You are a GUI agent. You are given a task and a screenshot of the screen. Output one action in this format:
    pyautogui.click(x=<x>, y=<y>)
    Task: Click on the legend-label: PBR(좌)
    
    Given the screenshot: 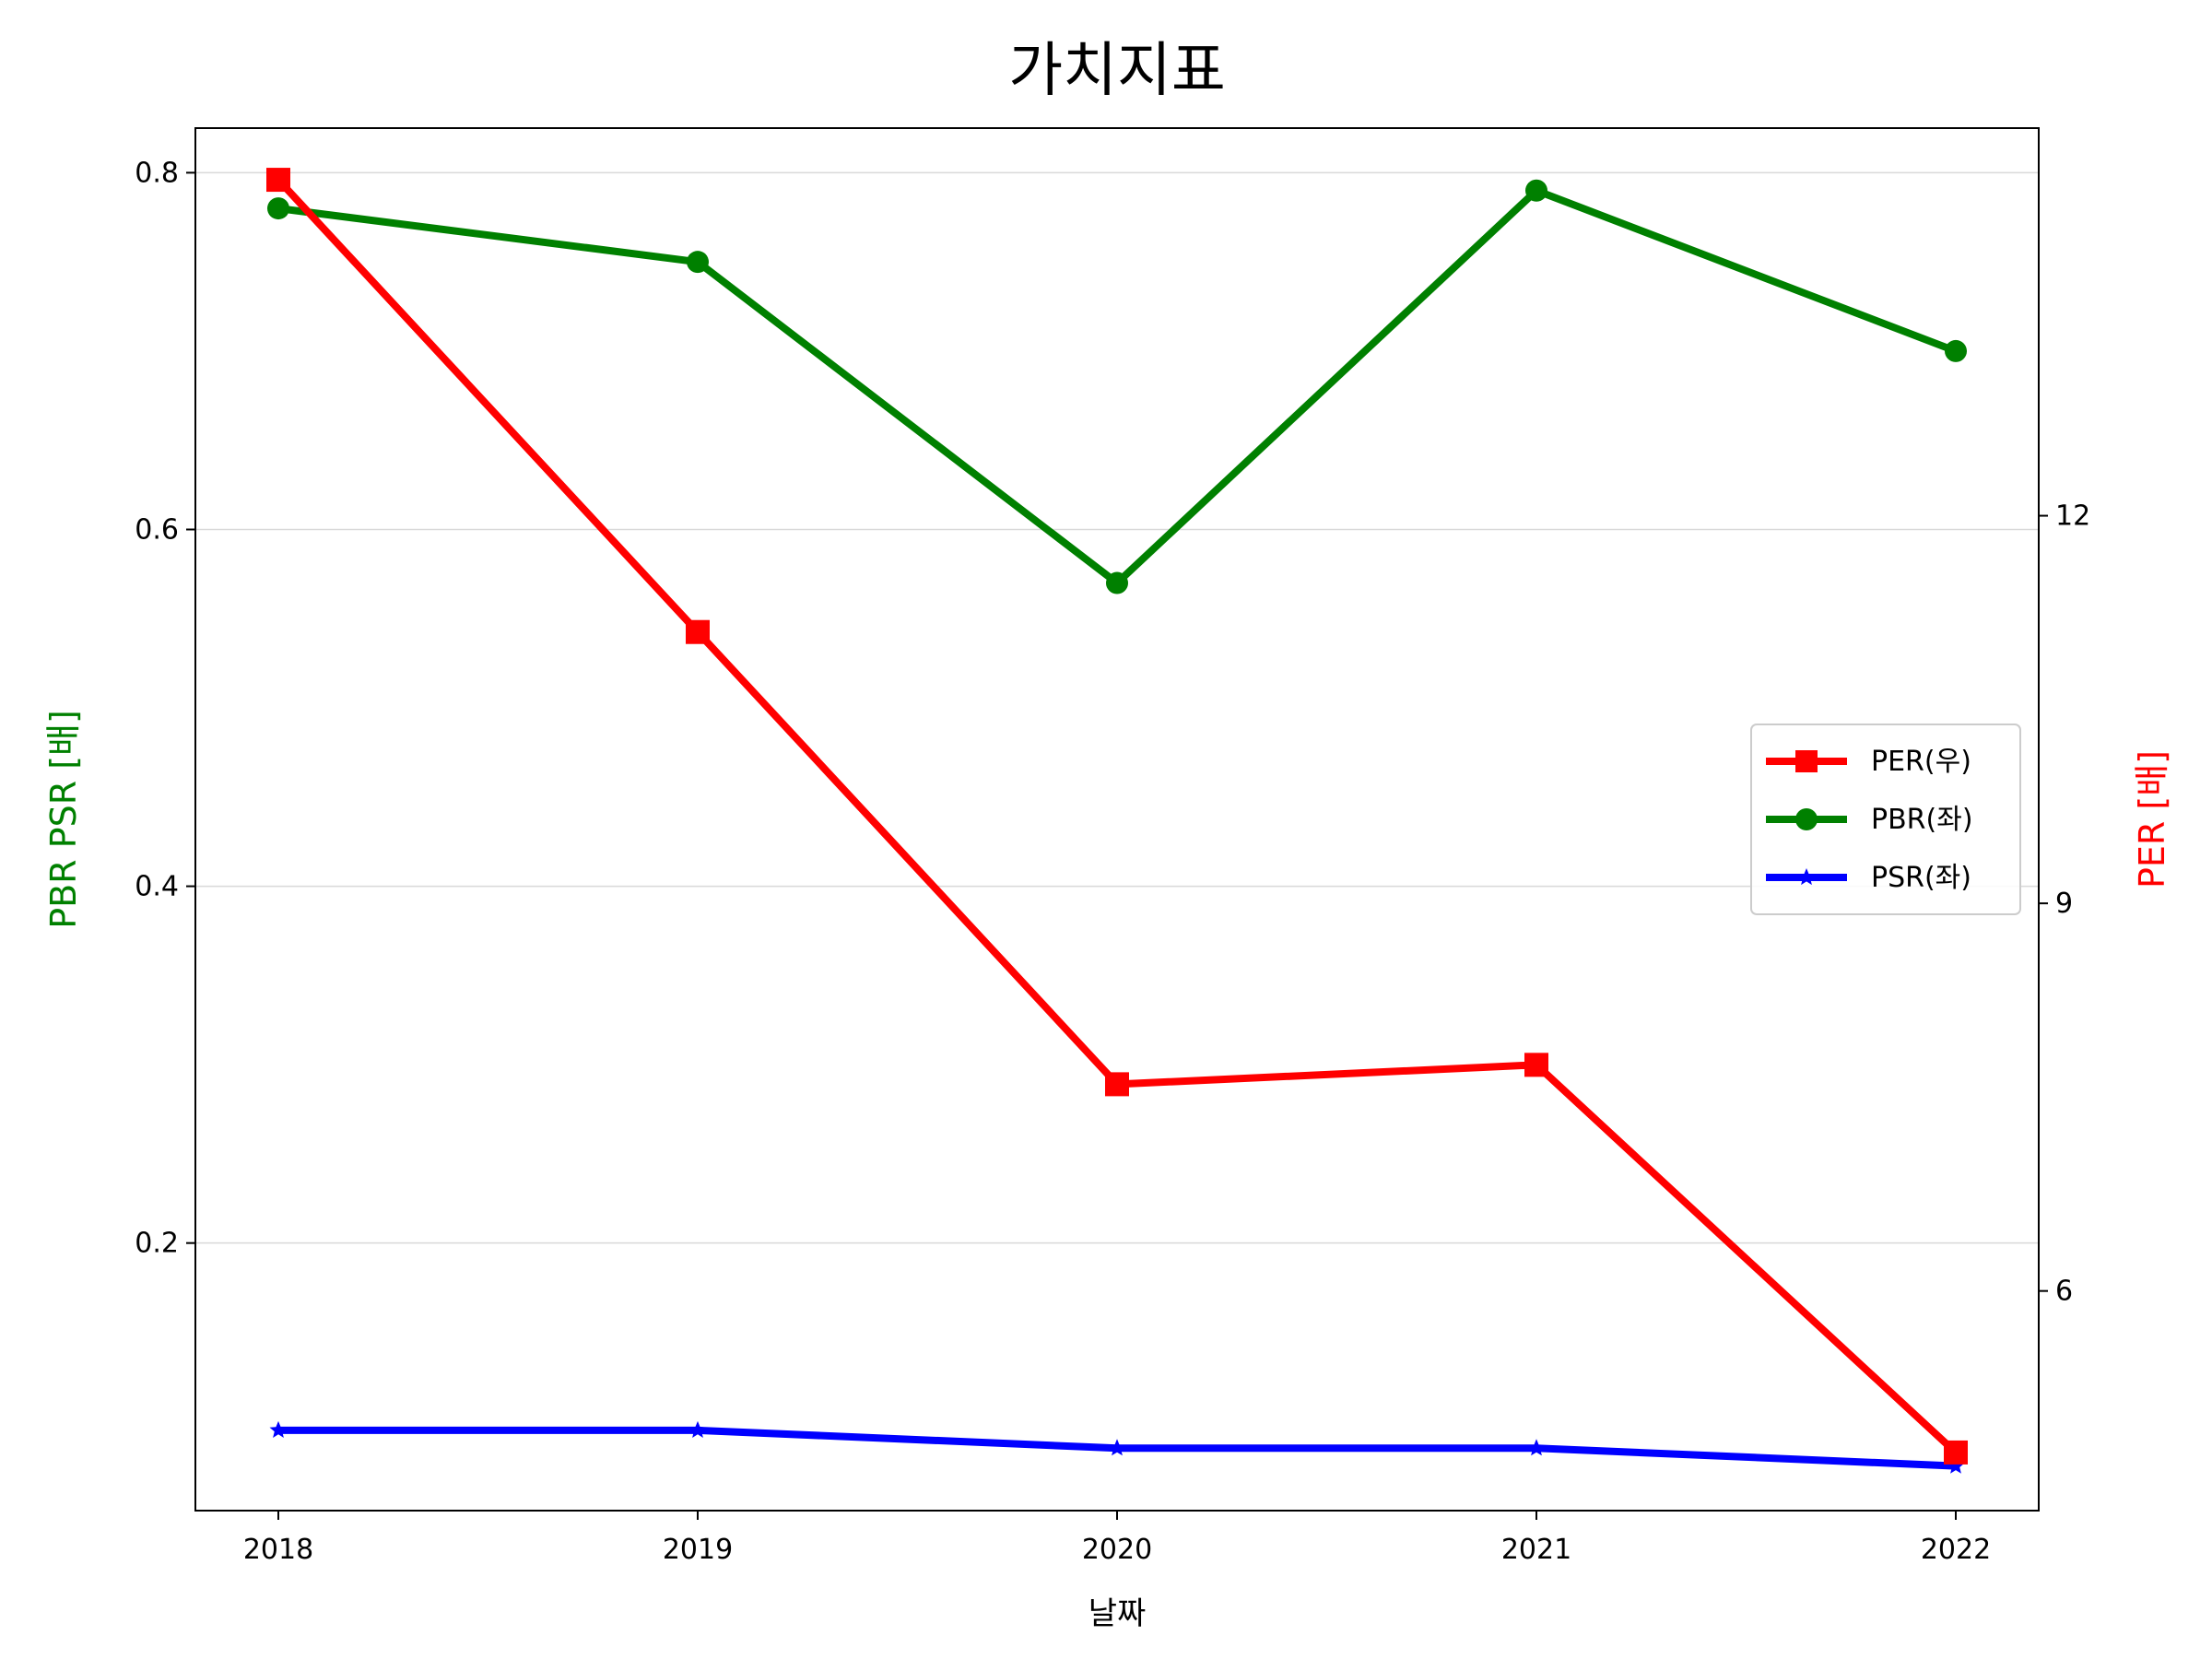 What is the action you would take?
    pyautogui.click(x=1922, y=820)
    